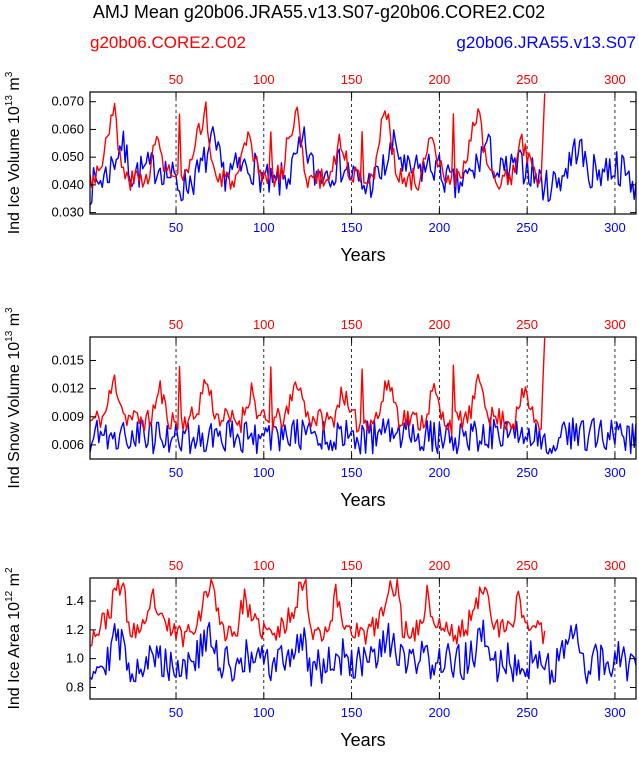 This screenshot has width=639, height=762. Describe the element at coordinates (67, 156) in the screenshot. I see `y-tick-label: 0.050` at that location.